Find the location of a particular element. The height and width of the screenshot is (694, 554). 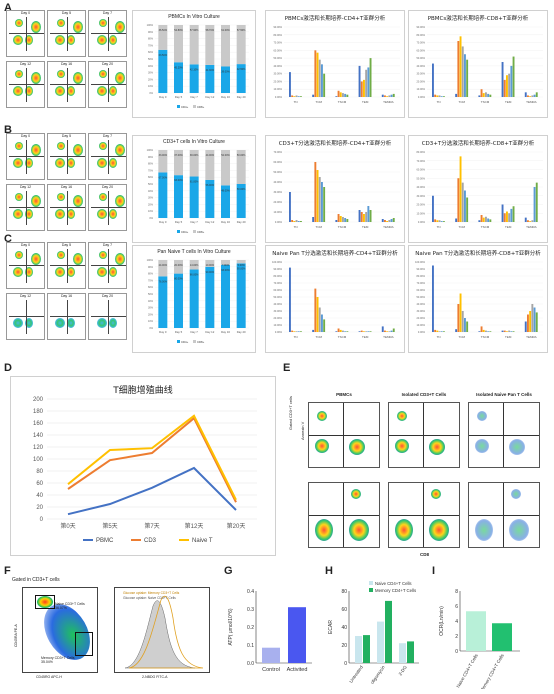

series-line-cd3 is located at coordinates (152, 459).